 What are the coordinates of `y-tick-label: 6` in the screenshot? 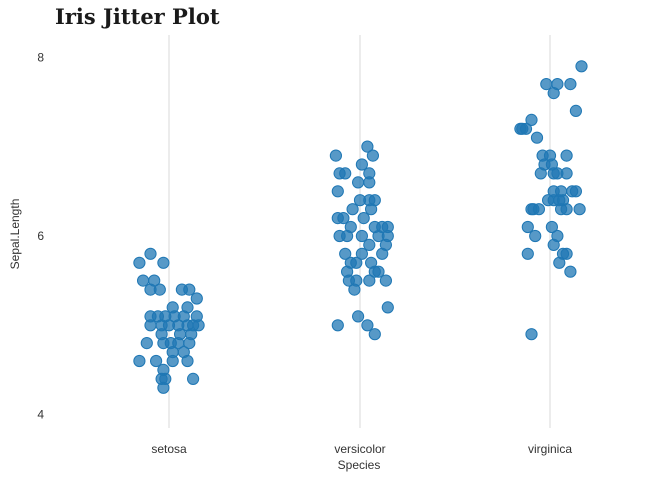 It's located at (40, 236).